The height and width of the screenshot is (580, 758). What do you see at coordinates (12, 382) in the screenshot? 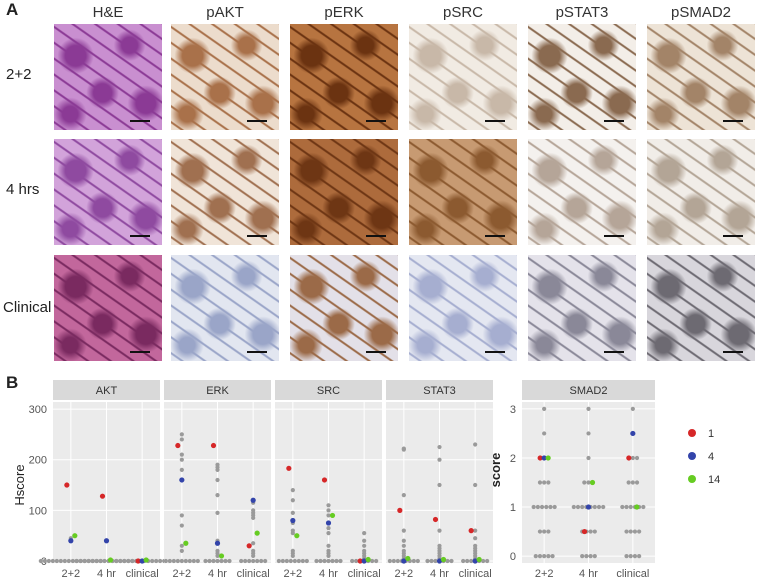
I see `panel-b-label: B` at bounding box center [12, 382].